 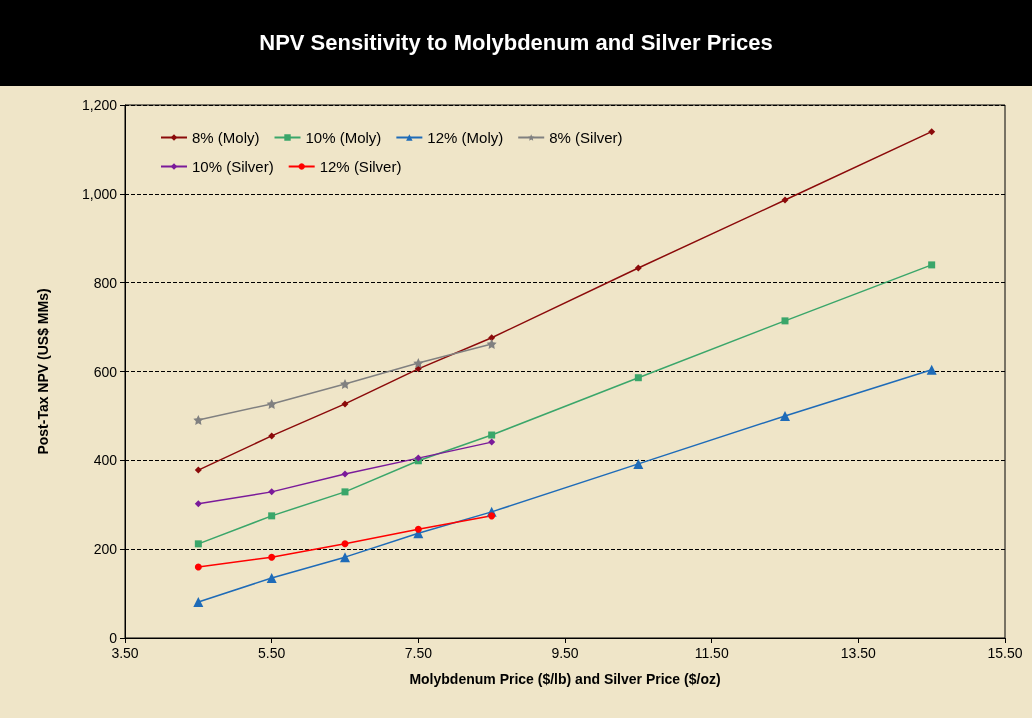 I want to click on x-tick-label: 15.50, so click(x=1005, y=653).